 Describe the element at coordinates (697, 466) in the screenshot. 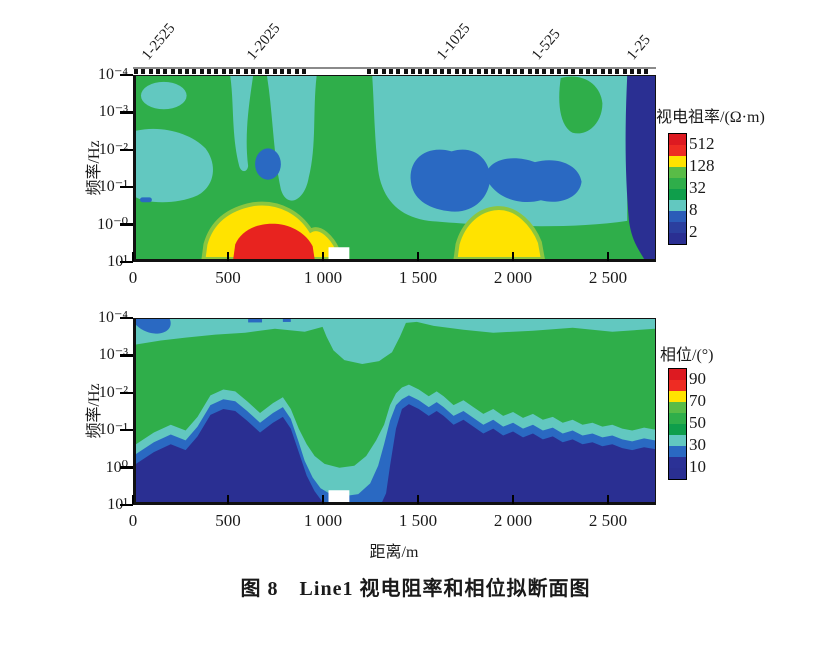

I see `colorbar-label: 10` at that location.